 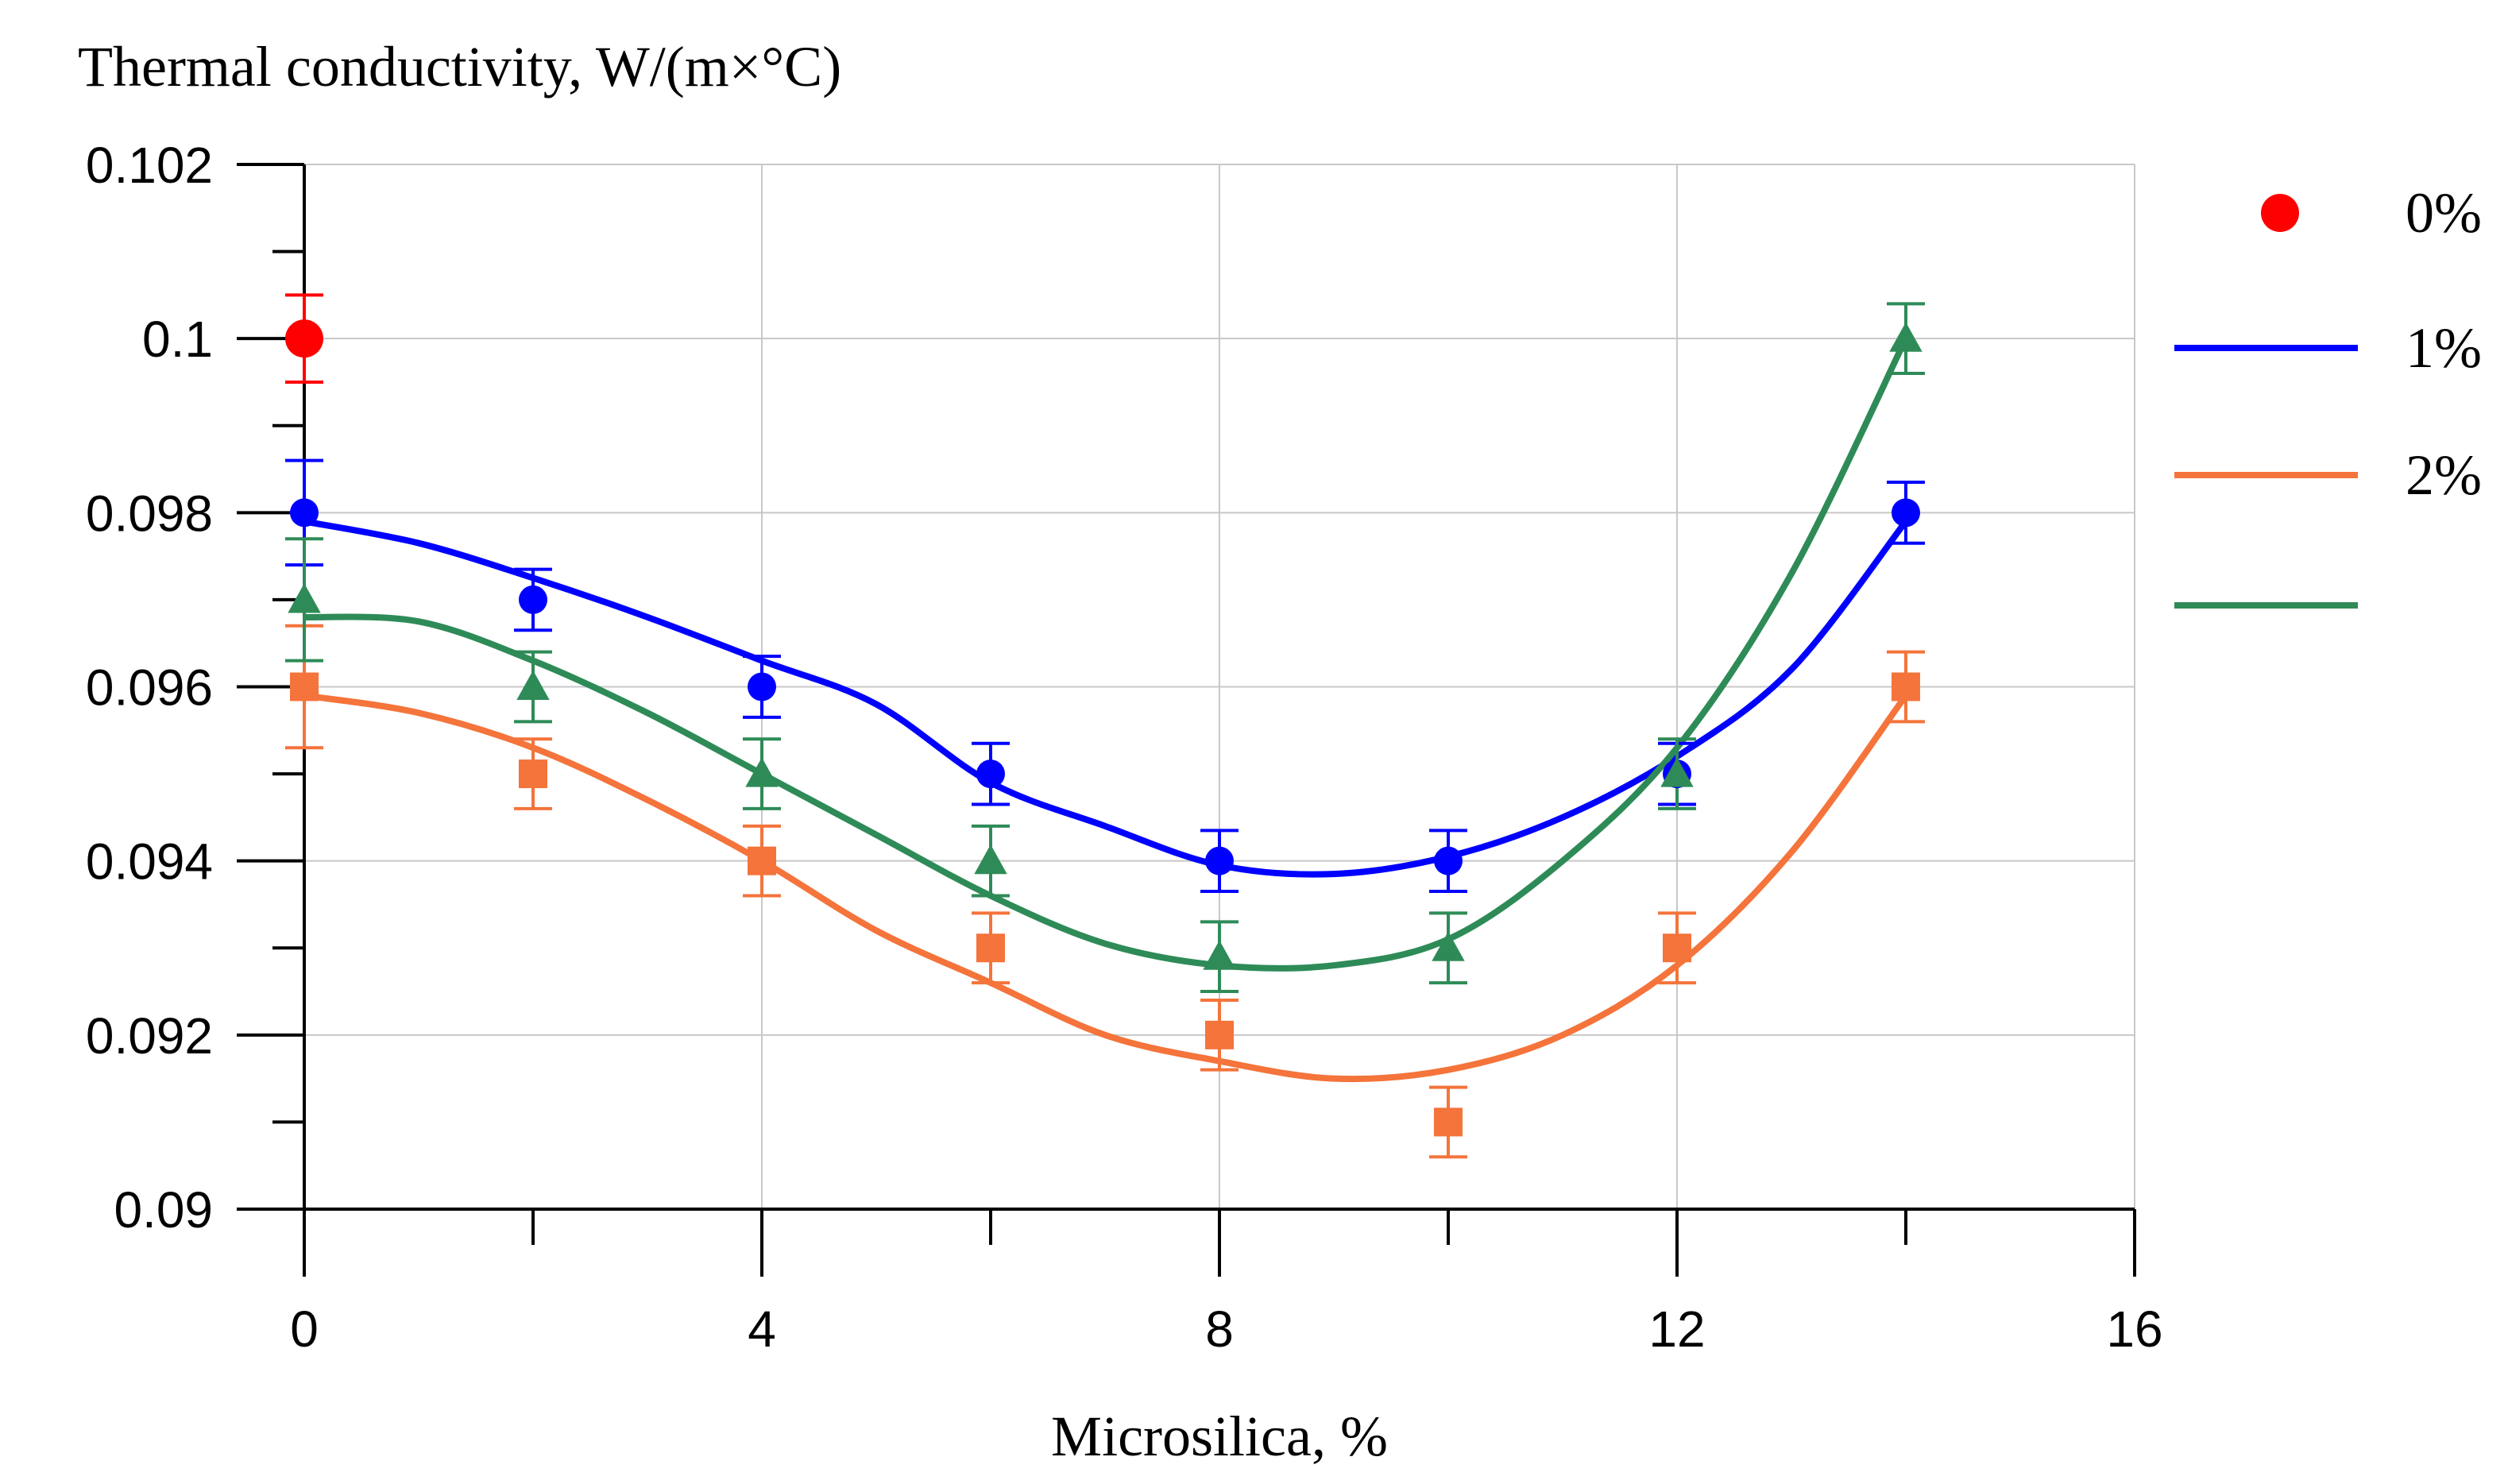 I want to click on x-tick-label: 4, so click(x=762, y=1329).